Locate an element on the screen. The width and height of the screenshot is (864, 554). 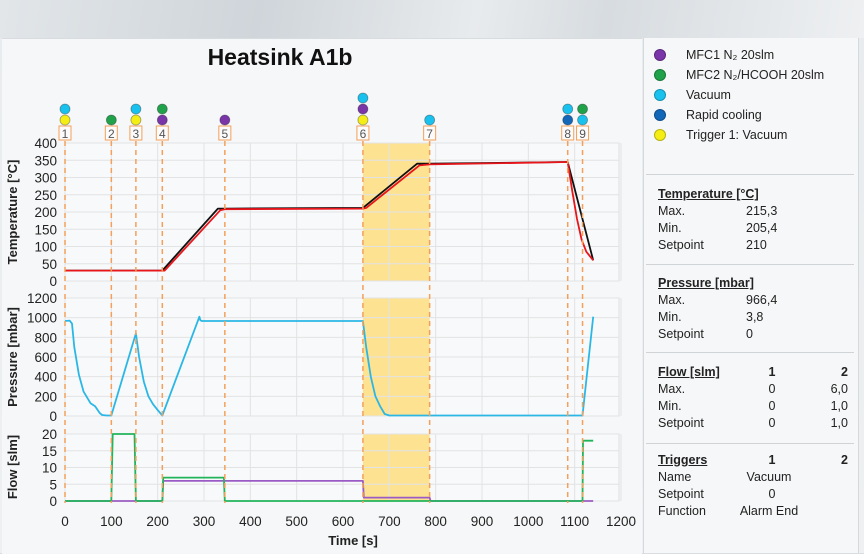
stat-value: 215,3 is located at coordinates (762, 211).